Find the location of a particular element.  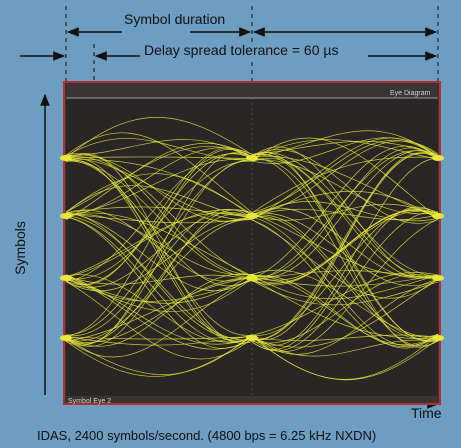

y-axis-label: Symbols is located at coordinates (20, 248).